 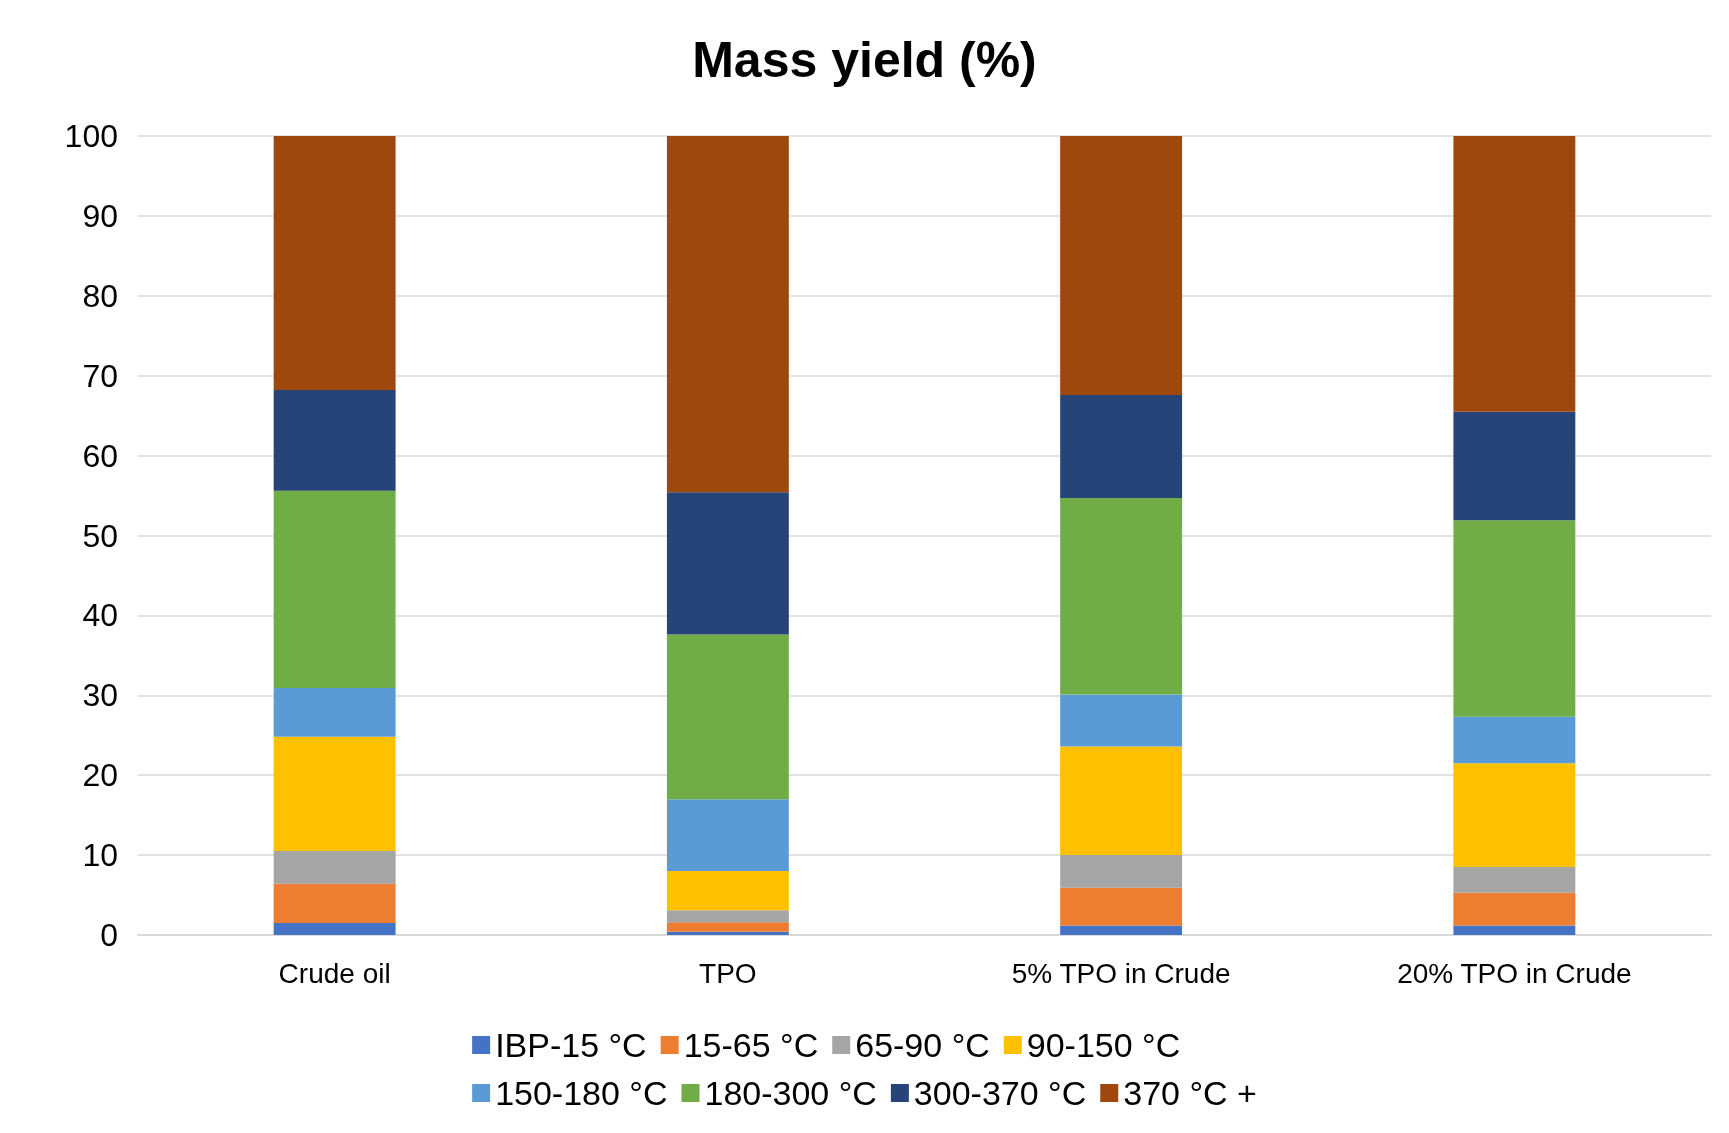 What do you see at coordinates (100, 215) in the screenshot?
I see `y-tick-label: 90` at bounding box center [100, 215].